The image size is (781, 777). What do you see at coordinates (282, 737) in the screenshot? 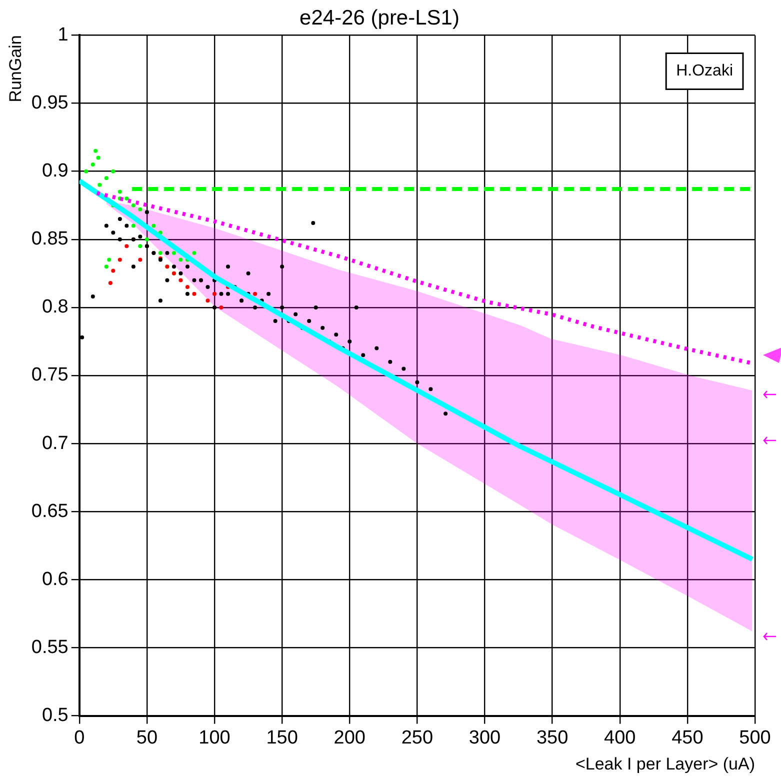
I see `x-tick-label: 150` at bounding box center [282, 737].